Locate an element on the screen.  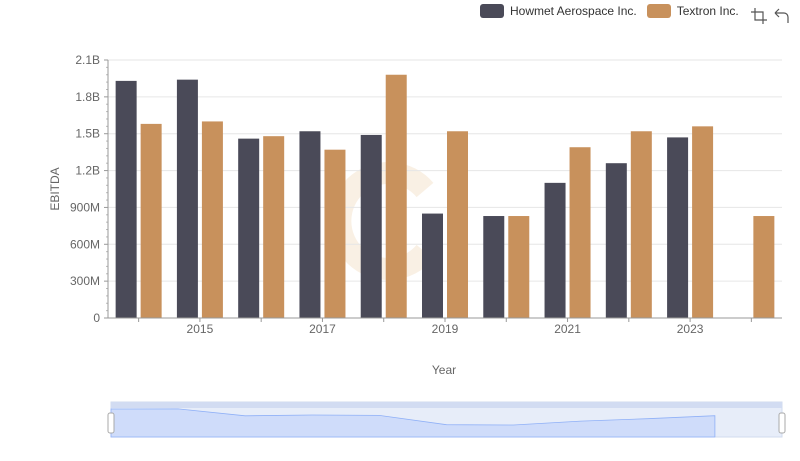
x-axis: 2015 2017 2019 2021 2023 is located at coordinates (445, 326).